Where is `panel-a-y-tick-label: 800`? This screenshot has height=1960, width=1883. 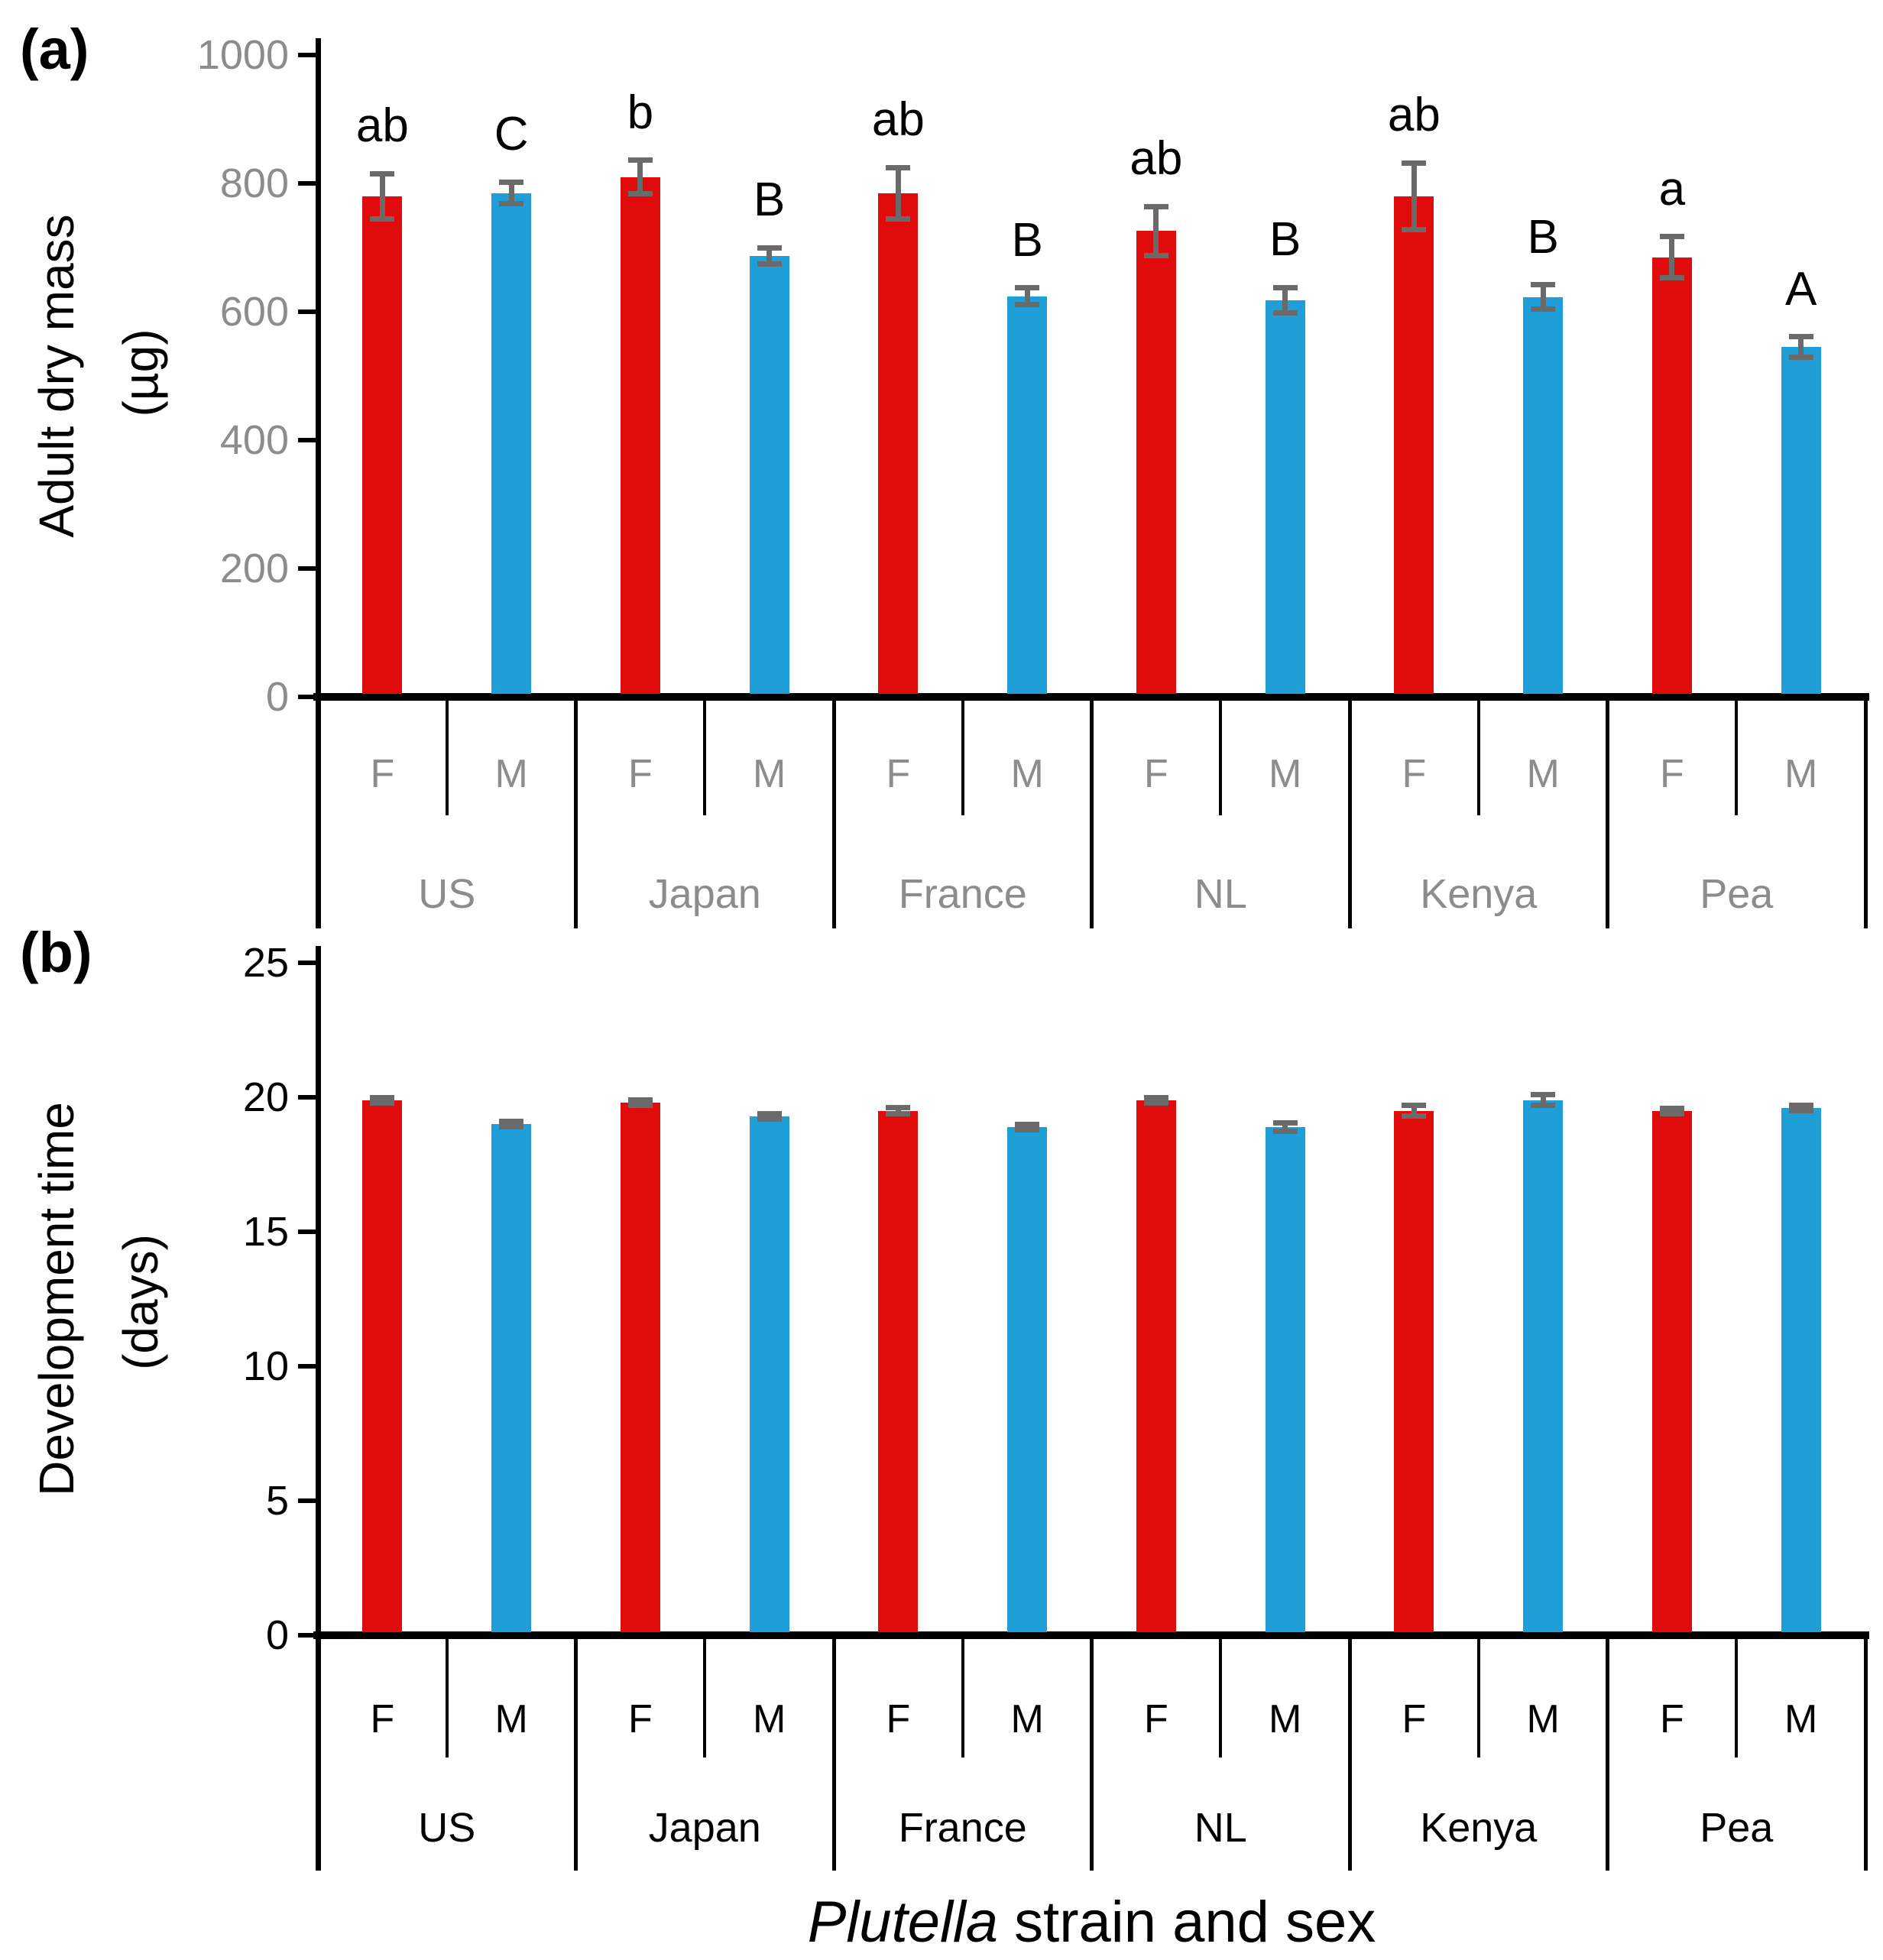 panel-a-y-tick-label: 800 is located at coordinates (254, 183).